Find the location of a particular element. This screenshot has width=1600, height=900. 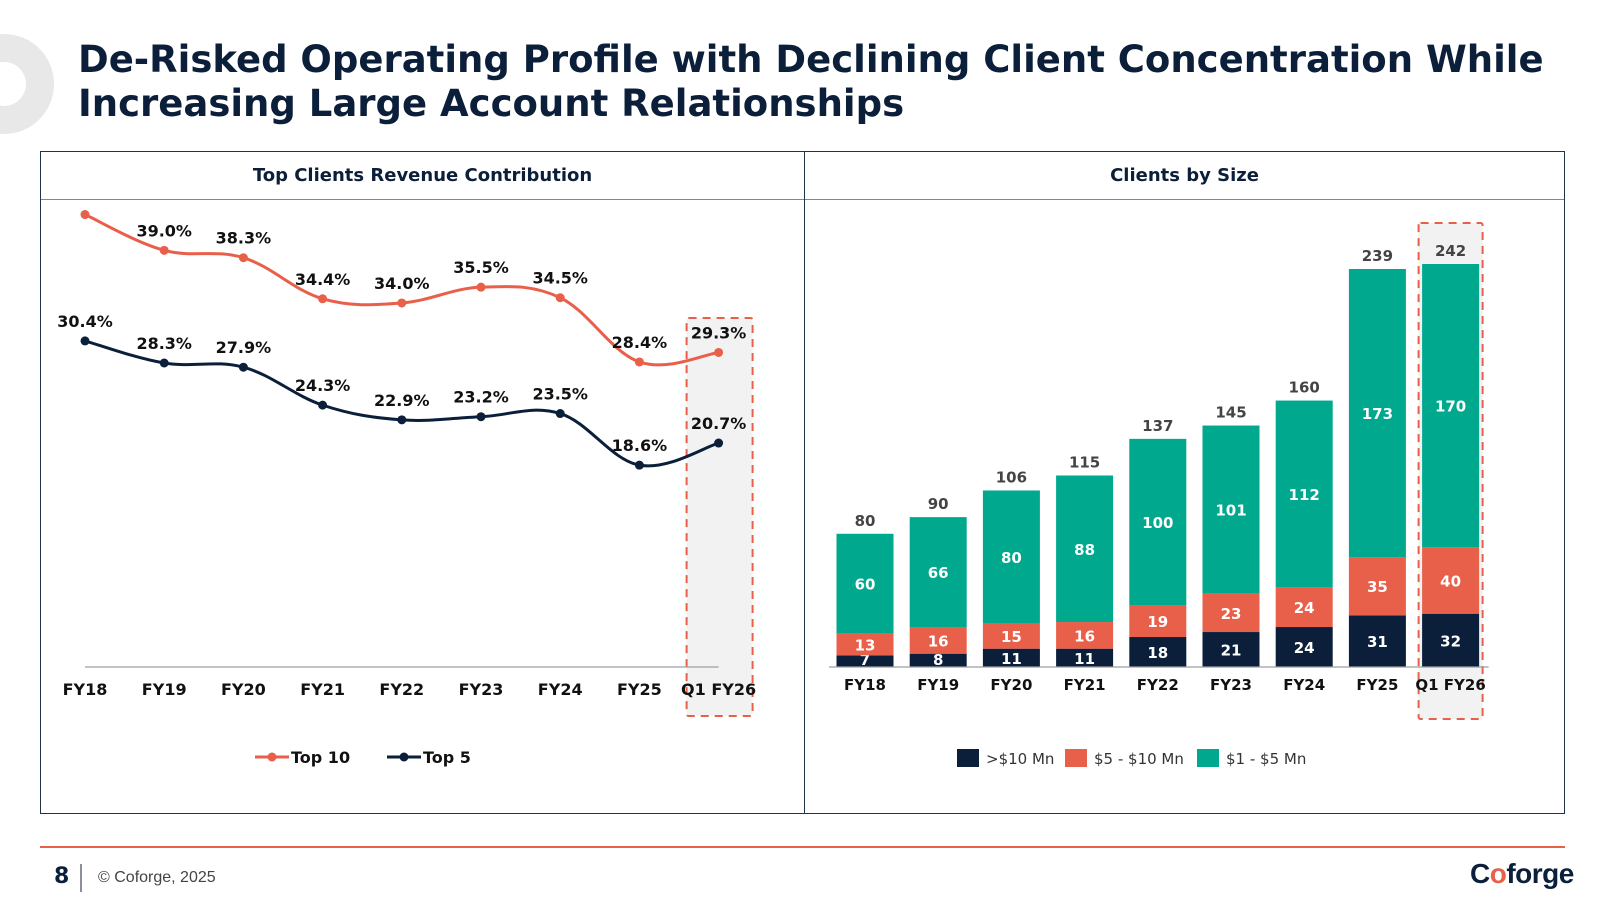

total-label-fy19: 90 is located at coordinates (938, 504).